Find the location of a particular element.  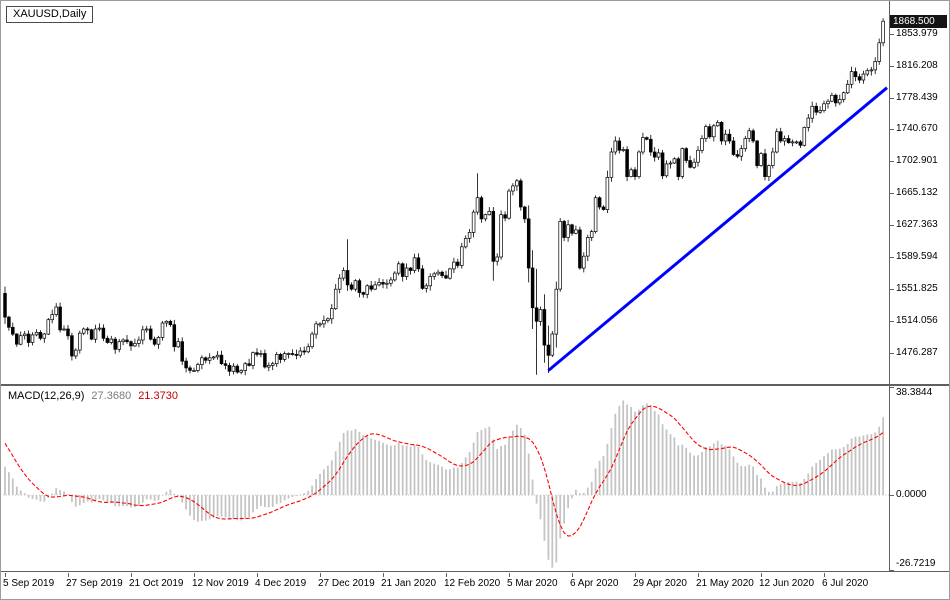

current-price-tag: 1868.500 is located at coordinates (918, 21).